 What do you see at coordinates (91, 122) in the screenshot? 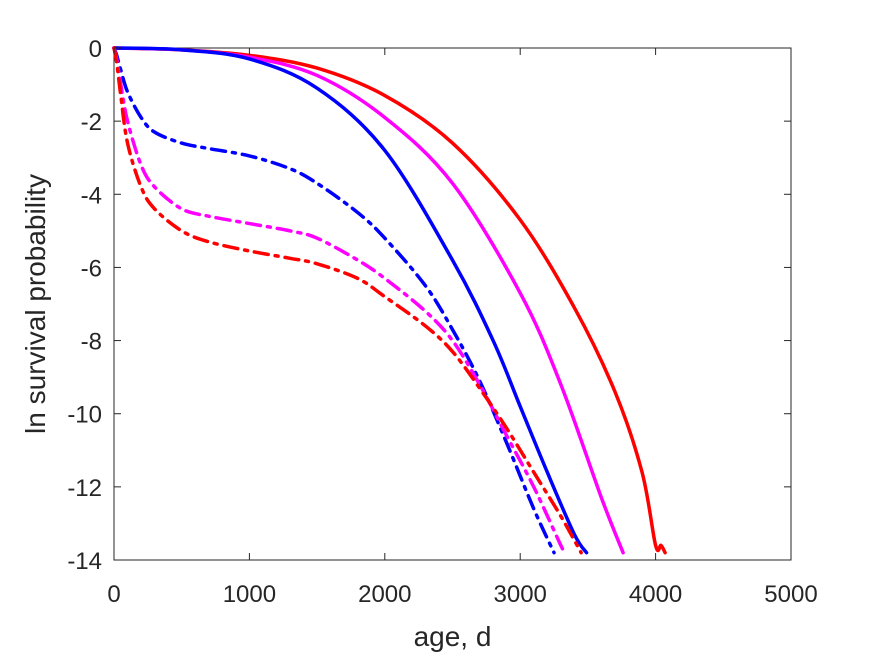
I see `y-tick-label: -2` at bounding box center [91, 122].